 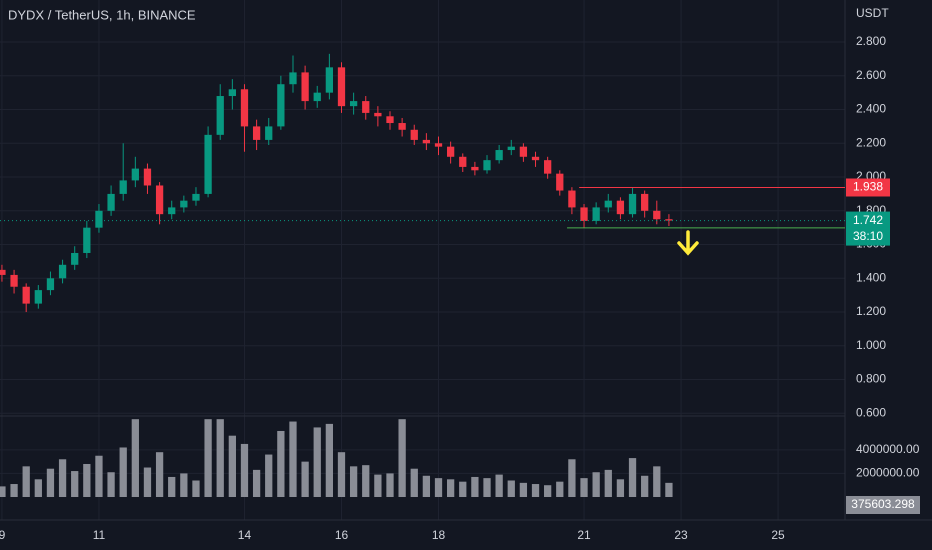 I want to click on x-tick-label: 16, so click(x=342, y=535).